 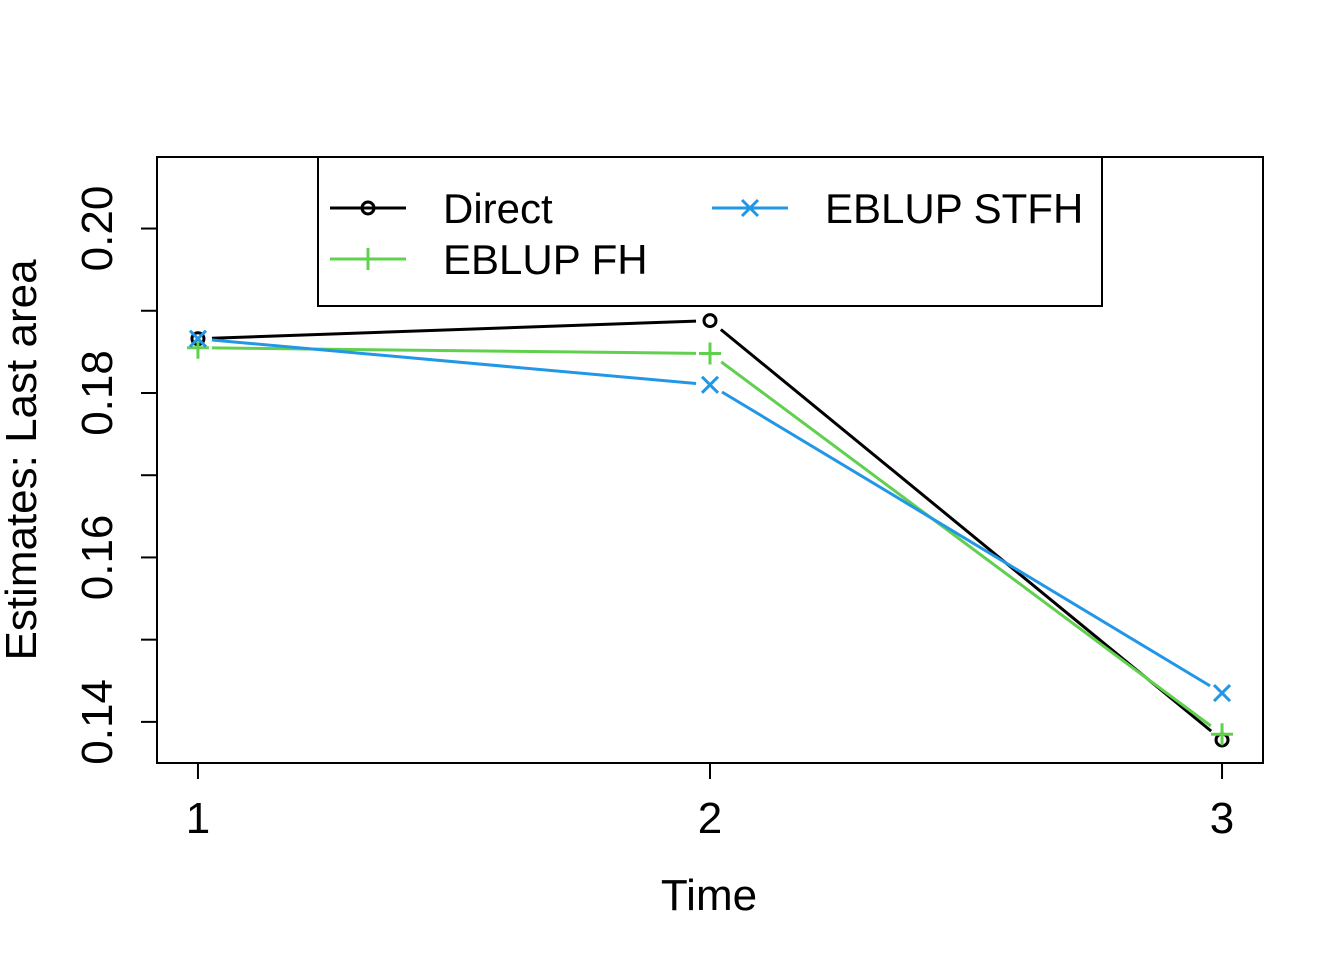 I want to click on y-axis: 0.14 0.16 0.18 0.20, so click(x=115, y=475).